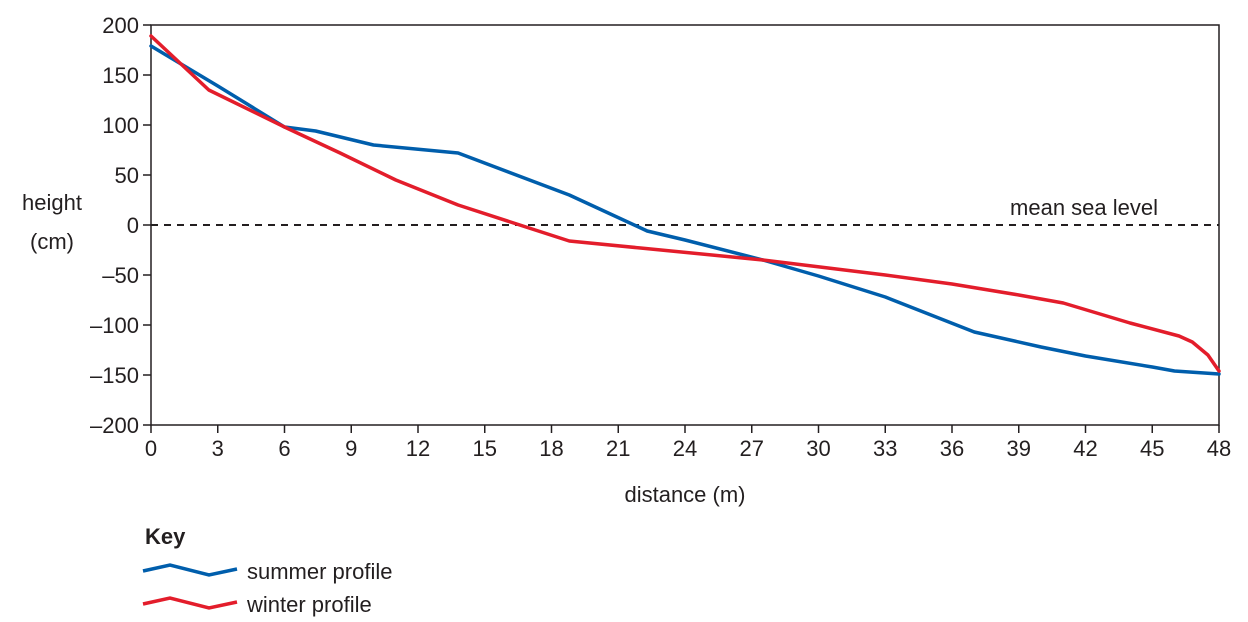  What do you see at coordinates (1084, 207) in the screenshot?
I see `mean-sea-level-label: mean sea level` at bounding box center [1084, 207].